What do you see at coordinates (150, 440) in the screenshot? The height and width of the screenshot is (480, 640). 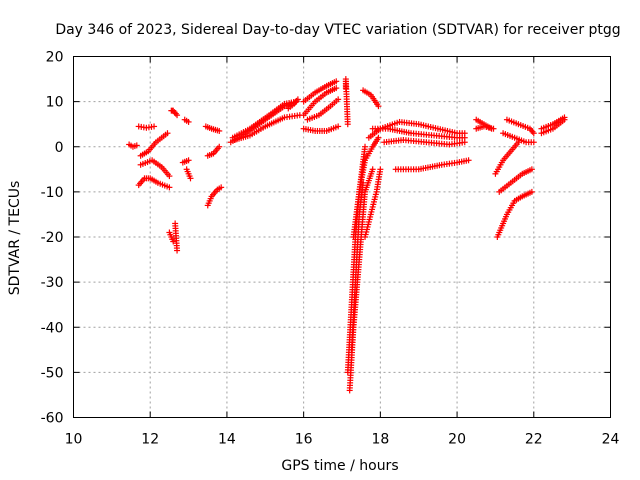 I see `x-tick-label: 12` at bounding box center [150, 440].